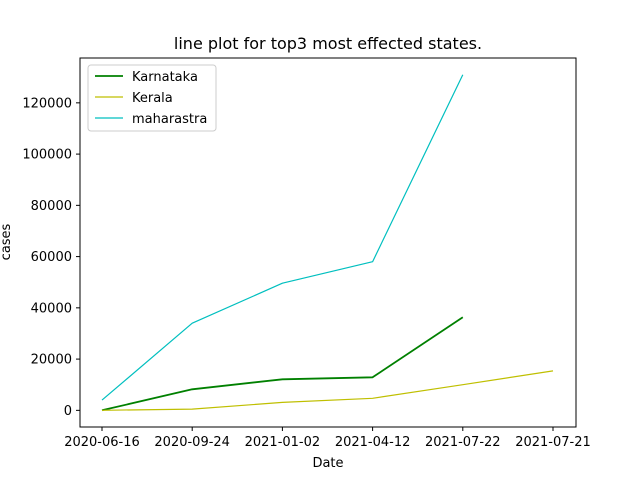  What do you see at coordinates (373, 442) in the screenshot?
I see `x-tick-label: 2021-04-12` at bounding box center [373, 442].